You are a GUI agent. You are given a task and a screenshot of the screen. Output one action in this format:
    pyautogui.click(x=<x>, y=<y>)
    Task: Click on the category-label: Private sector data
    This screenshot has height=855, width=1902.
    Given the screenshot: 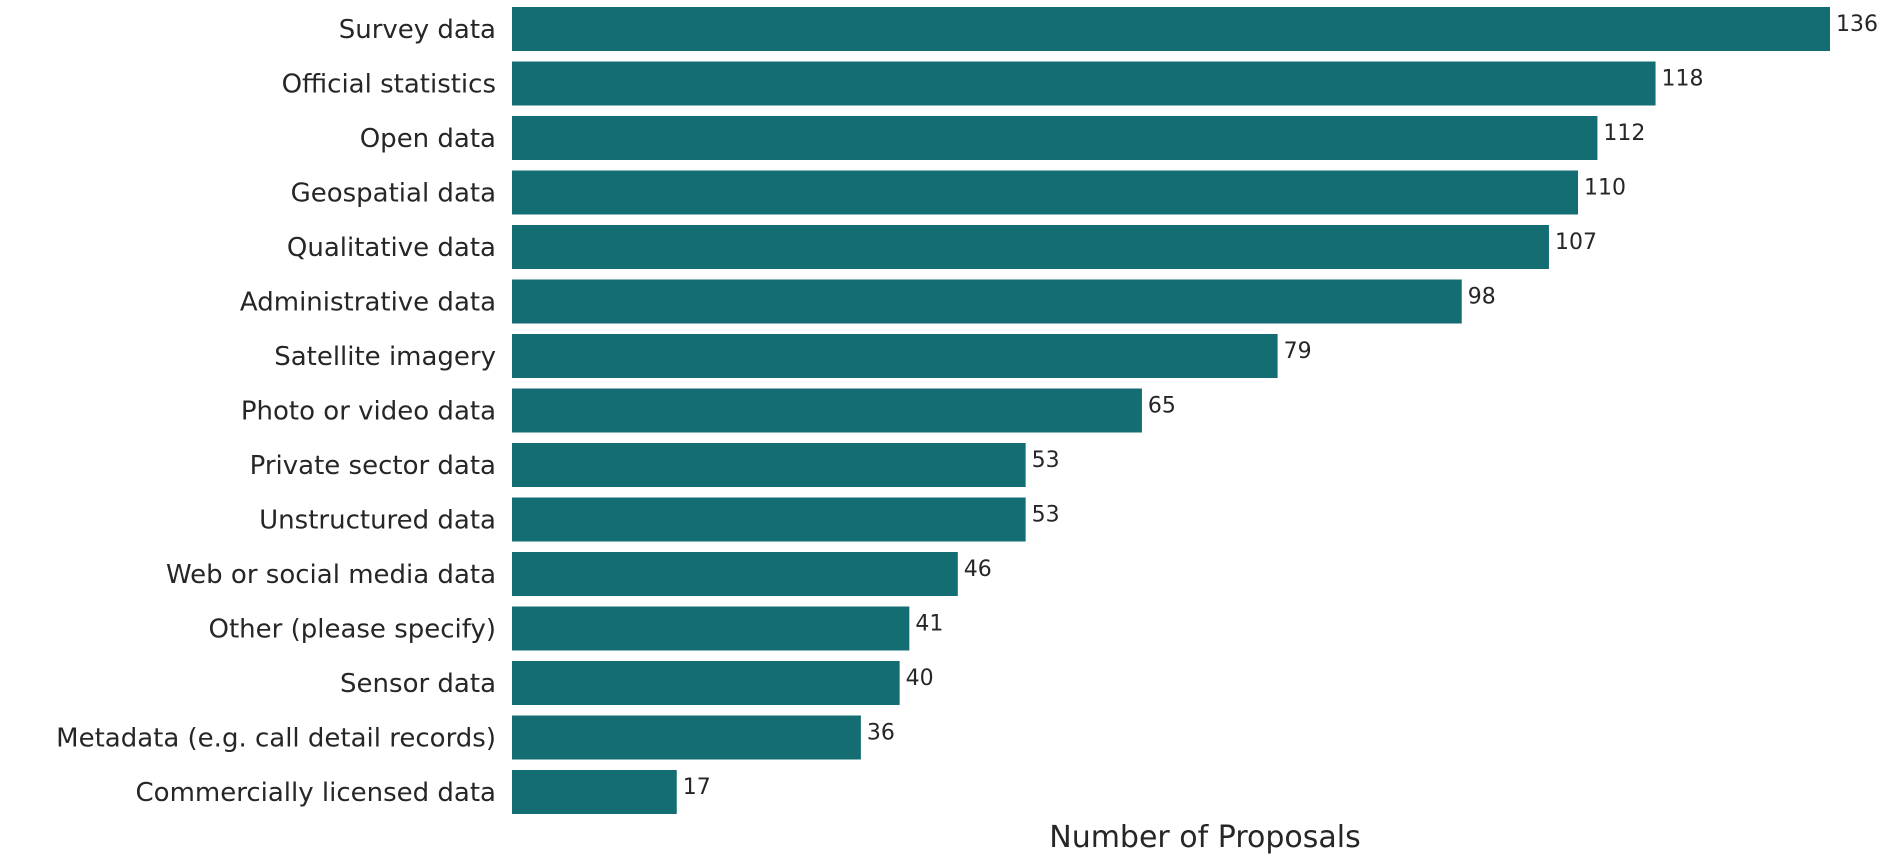 What is the action you would take?
    pyautogui.click(x=373, y=466)
    